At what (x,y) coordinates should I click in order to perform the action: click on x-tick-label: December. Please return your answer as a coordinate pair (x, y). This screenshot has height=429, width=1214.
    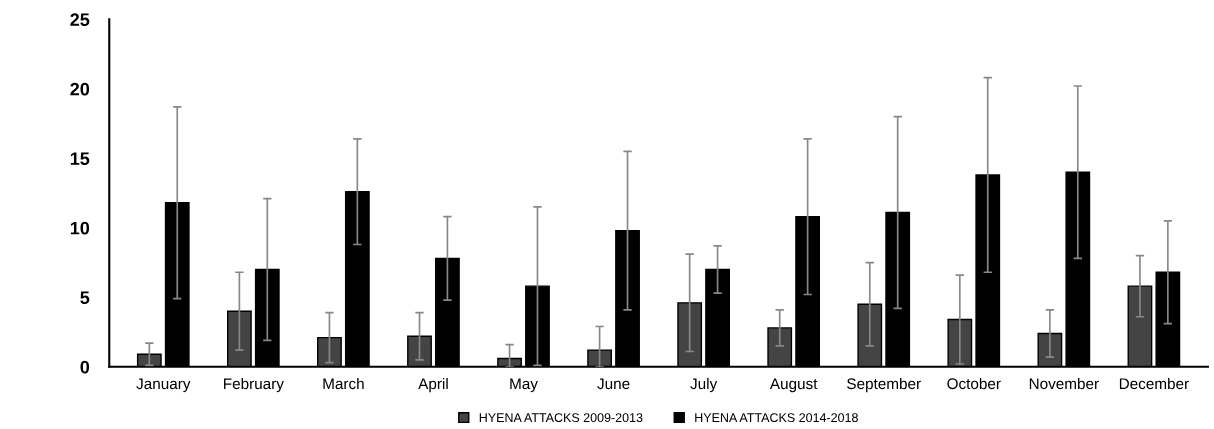
    Looking at the image, I should click on (1154, 383).